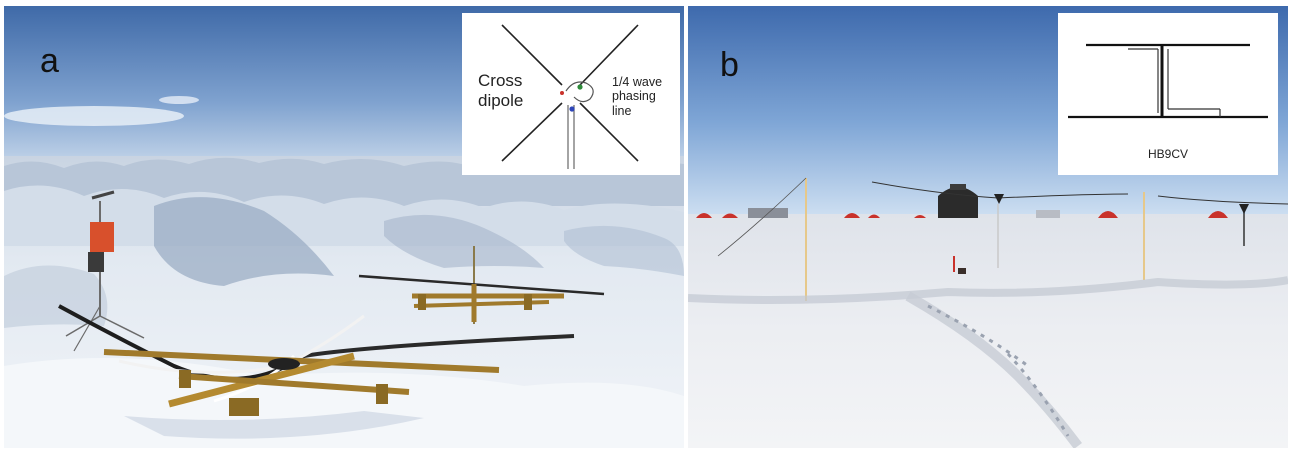 Image resolution: width=1291 pixels, height=452 pixels. Describe the element at coordinates (1167, 154) in the screenshot. I see `hb9cv-caption: HB9CV` at that location.